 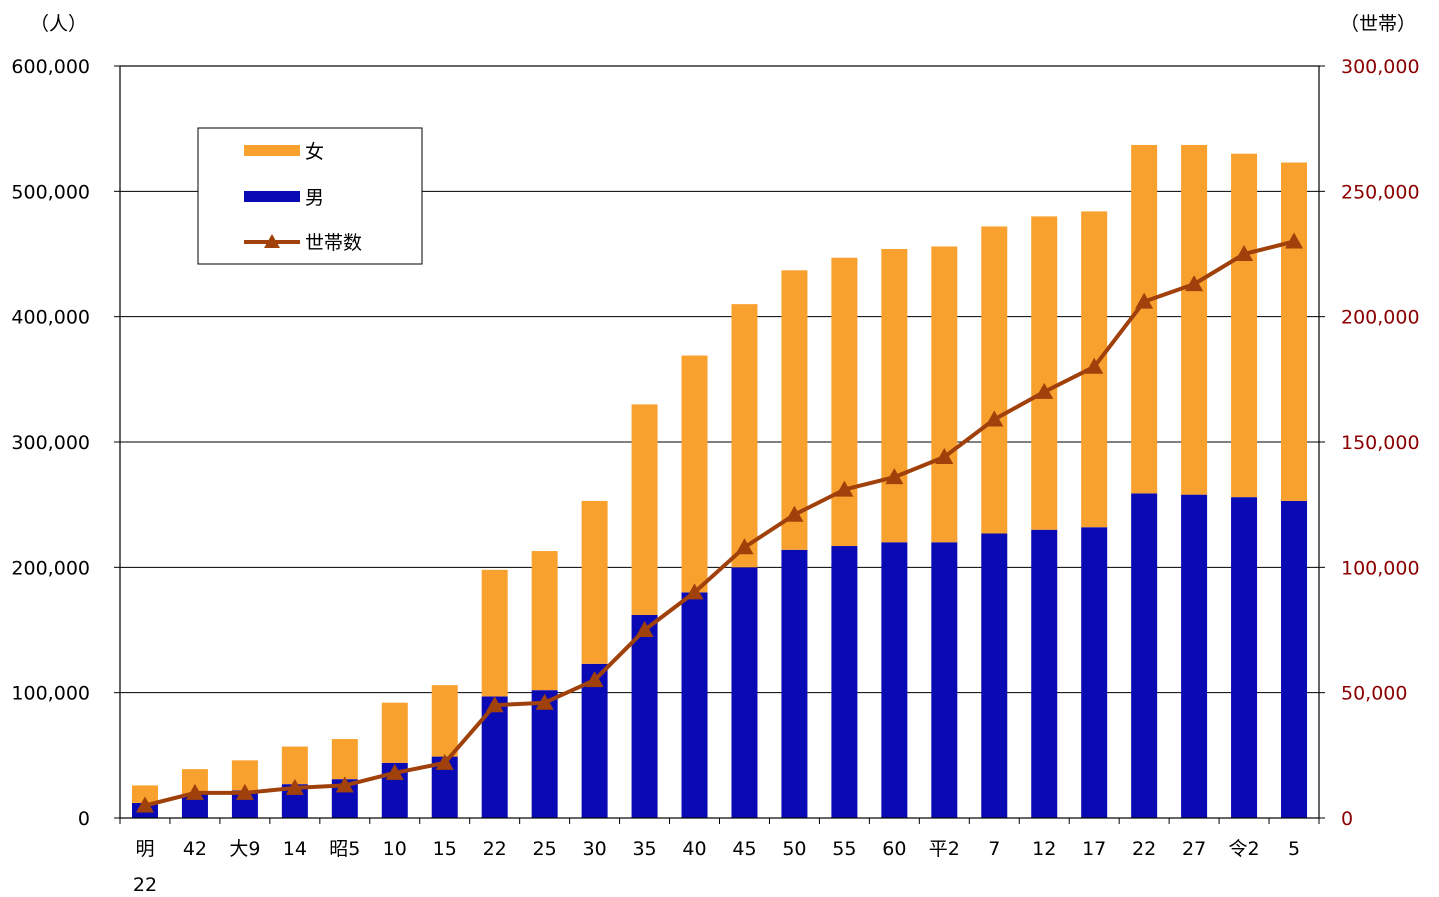 What do you see at coordinates (1294, 849) in the screenshot?
I see `x-tick-label: 5` at bounding box center [1294, 849].